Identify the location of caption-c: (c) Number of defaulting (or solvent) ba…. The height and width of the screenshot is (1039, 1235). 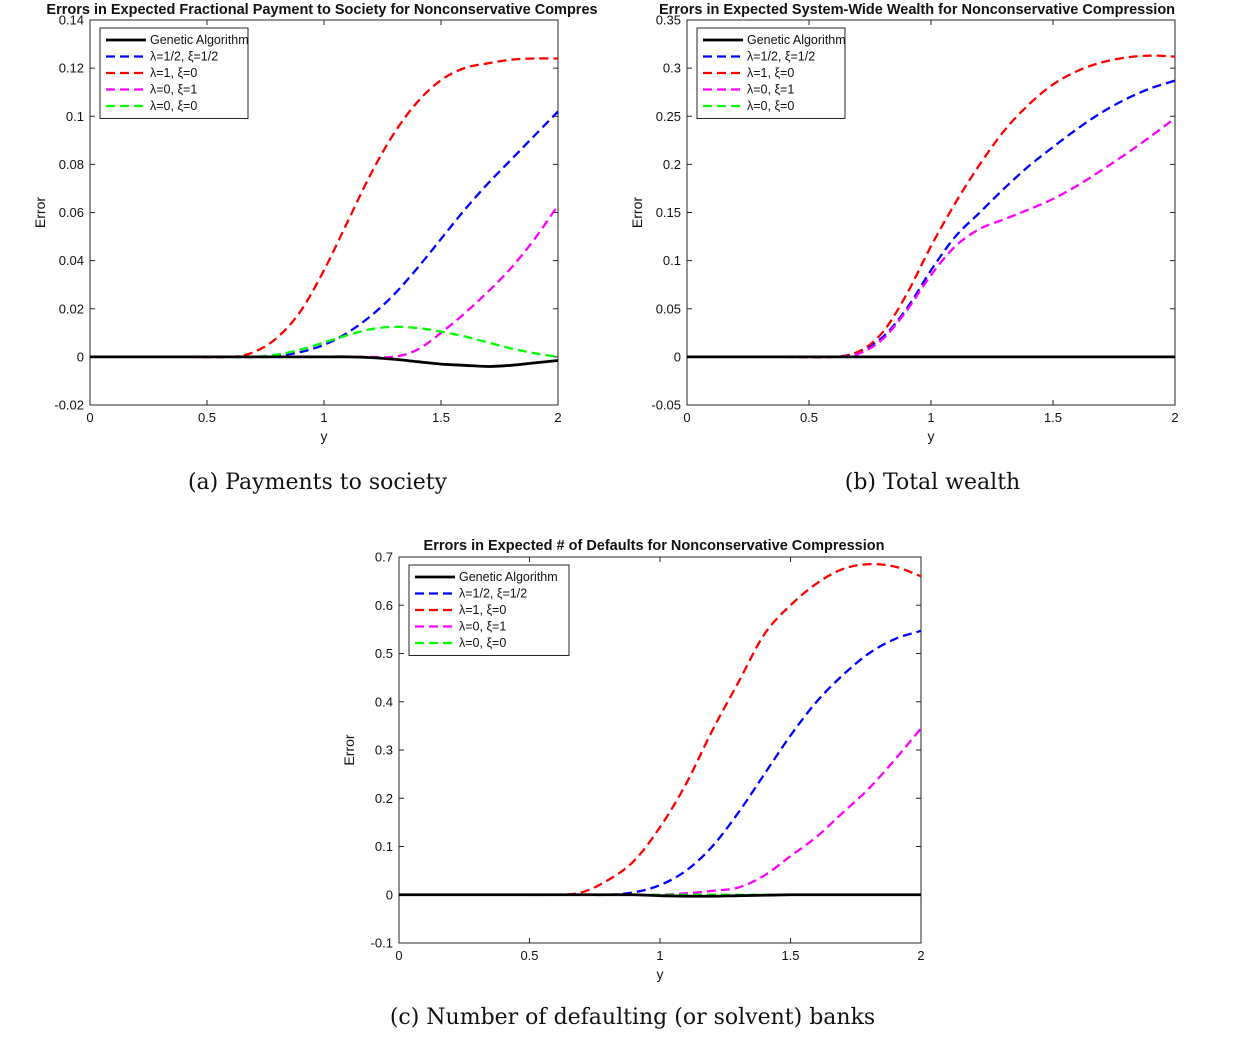
(632, 1017).